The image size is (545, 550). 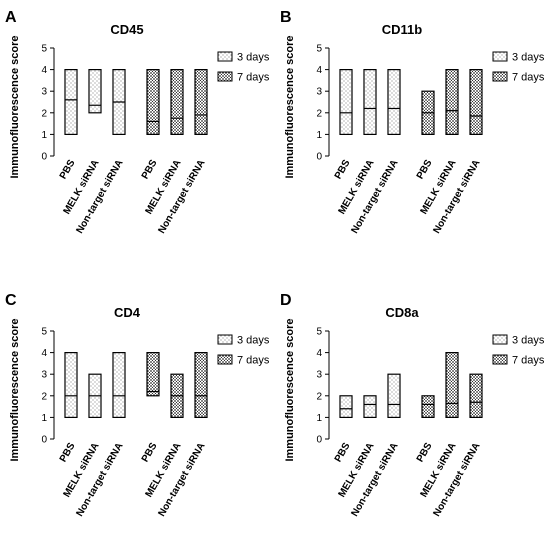 I want to click on chart-title: CD11b, so click(x=402, y=29).